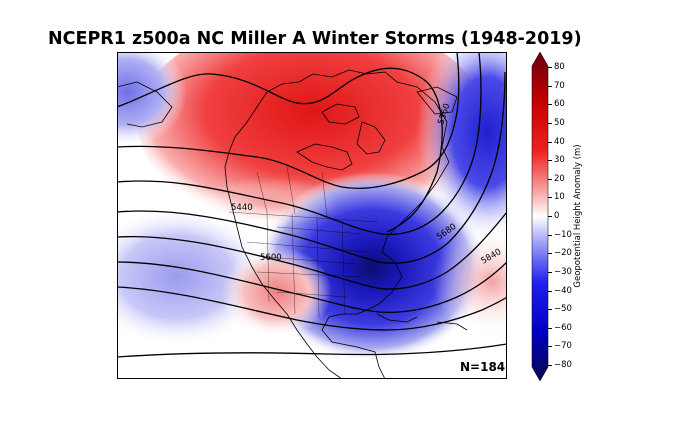 This screenshot has height=433, width=680. Describe the element at coordinates (559, 122) in the screenshot. I see `colorbar-tick-label: 50` at that location.